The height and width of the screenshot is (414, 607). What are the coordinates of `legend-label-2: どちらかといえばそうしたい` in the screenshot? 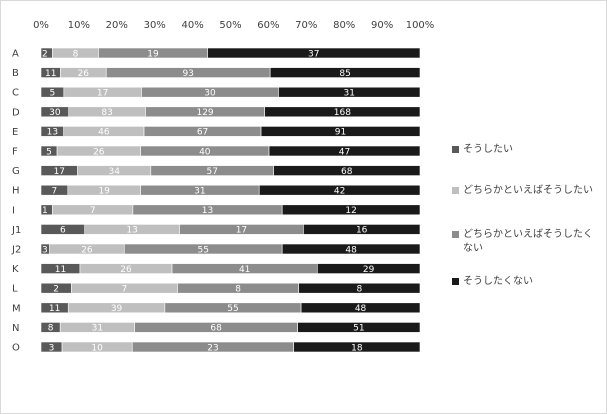 It's located at (528, 190).